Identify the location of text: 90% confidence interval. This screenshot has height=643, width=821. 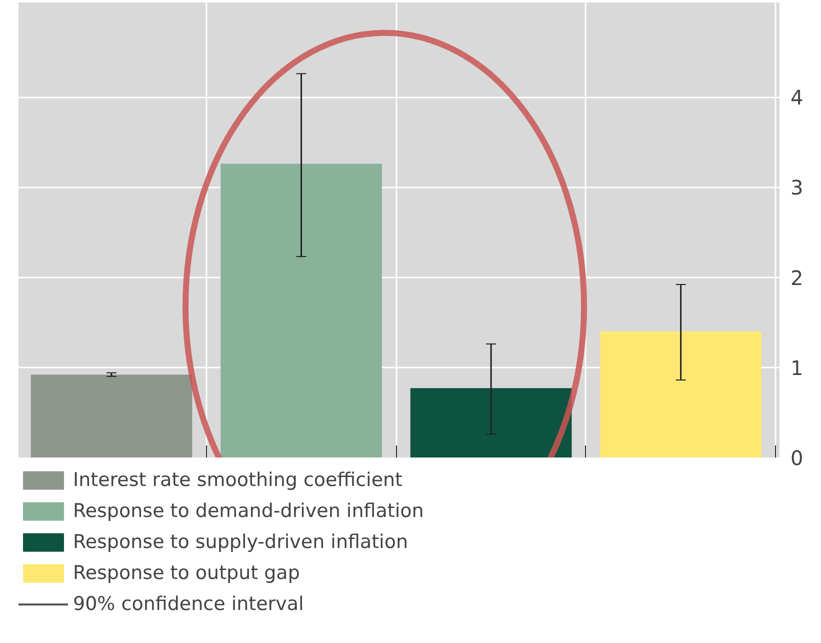
(188, 604).